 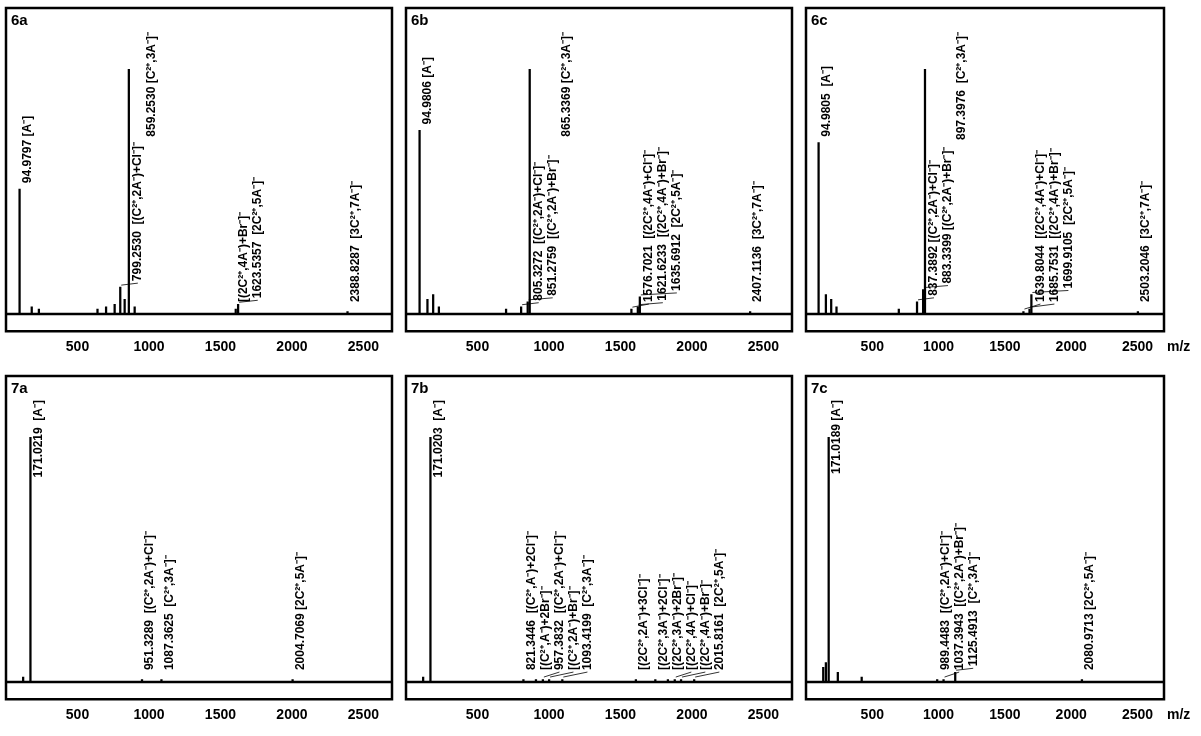 What do you see at coordinates (961, 86) in the screenshot?
I see `annotation: 897.3976 [C²⁺,3A⁻]⁻` at bounding box center [961, 86].